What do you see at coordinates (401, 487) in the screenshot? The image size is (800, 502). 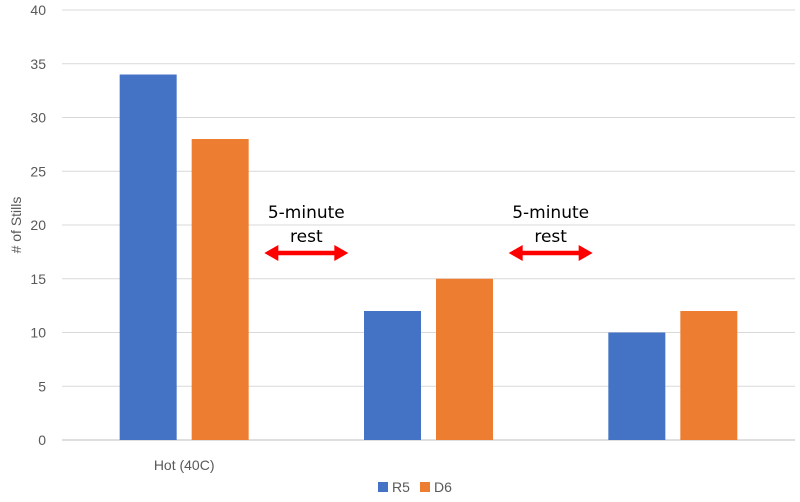 I see `legend-label-r5: R5` at bounding box center [401, 487].